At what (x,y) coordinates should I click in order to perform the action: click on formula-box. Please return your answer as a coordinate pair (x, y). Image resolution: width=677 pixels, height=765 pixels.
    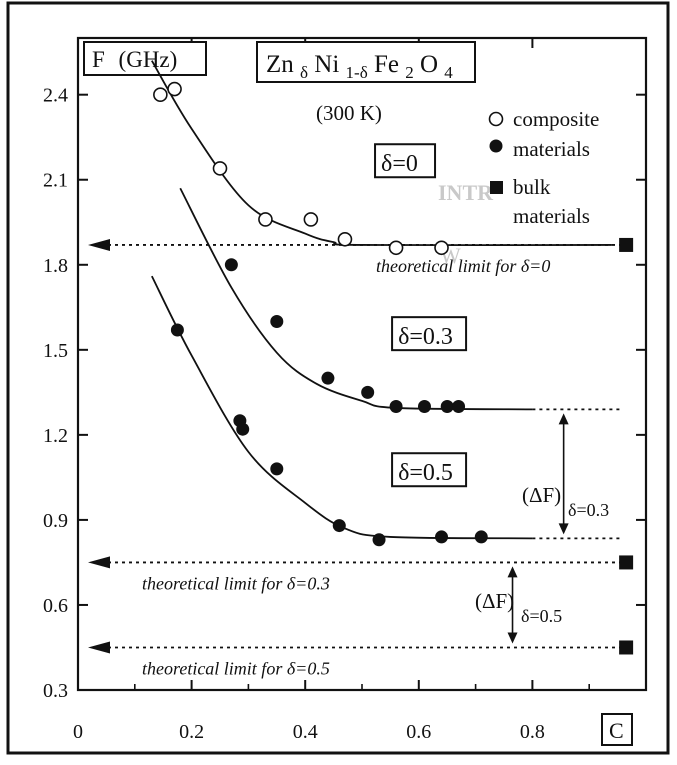
    Looking at the image, I should click on (366, 62).